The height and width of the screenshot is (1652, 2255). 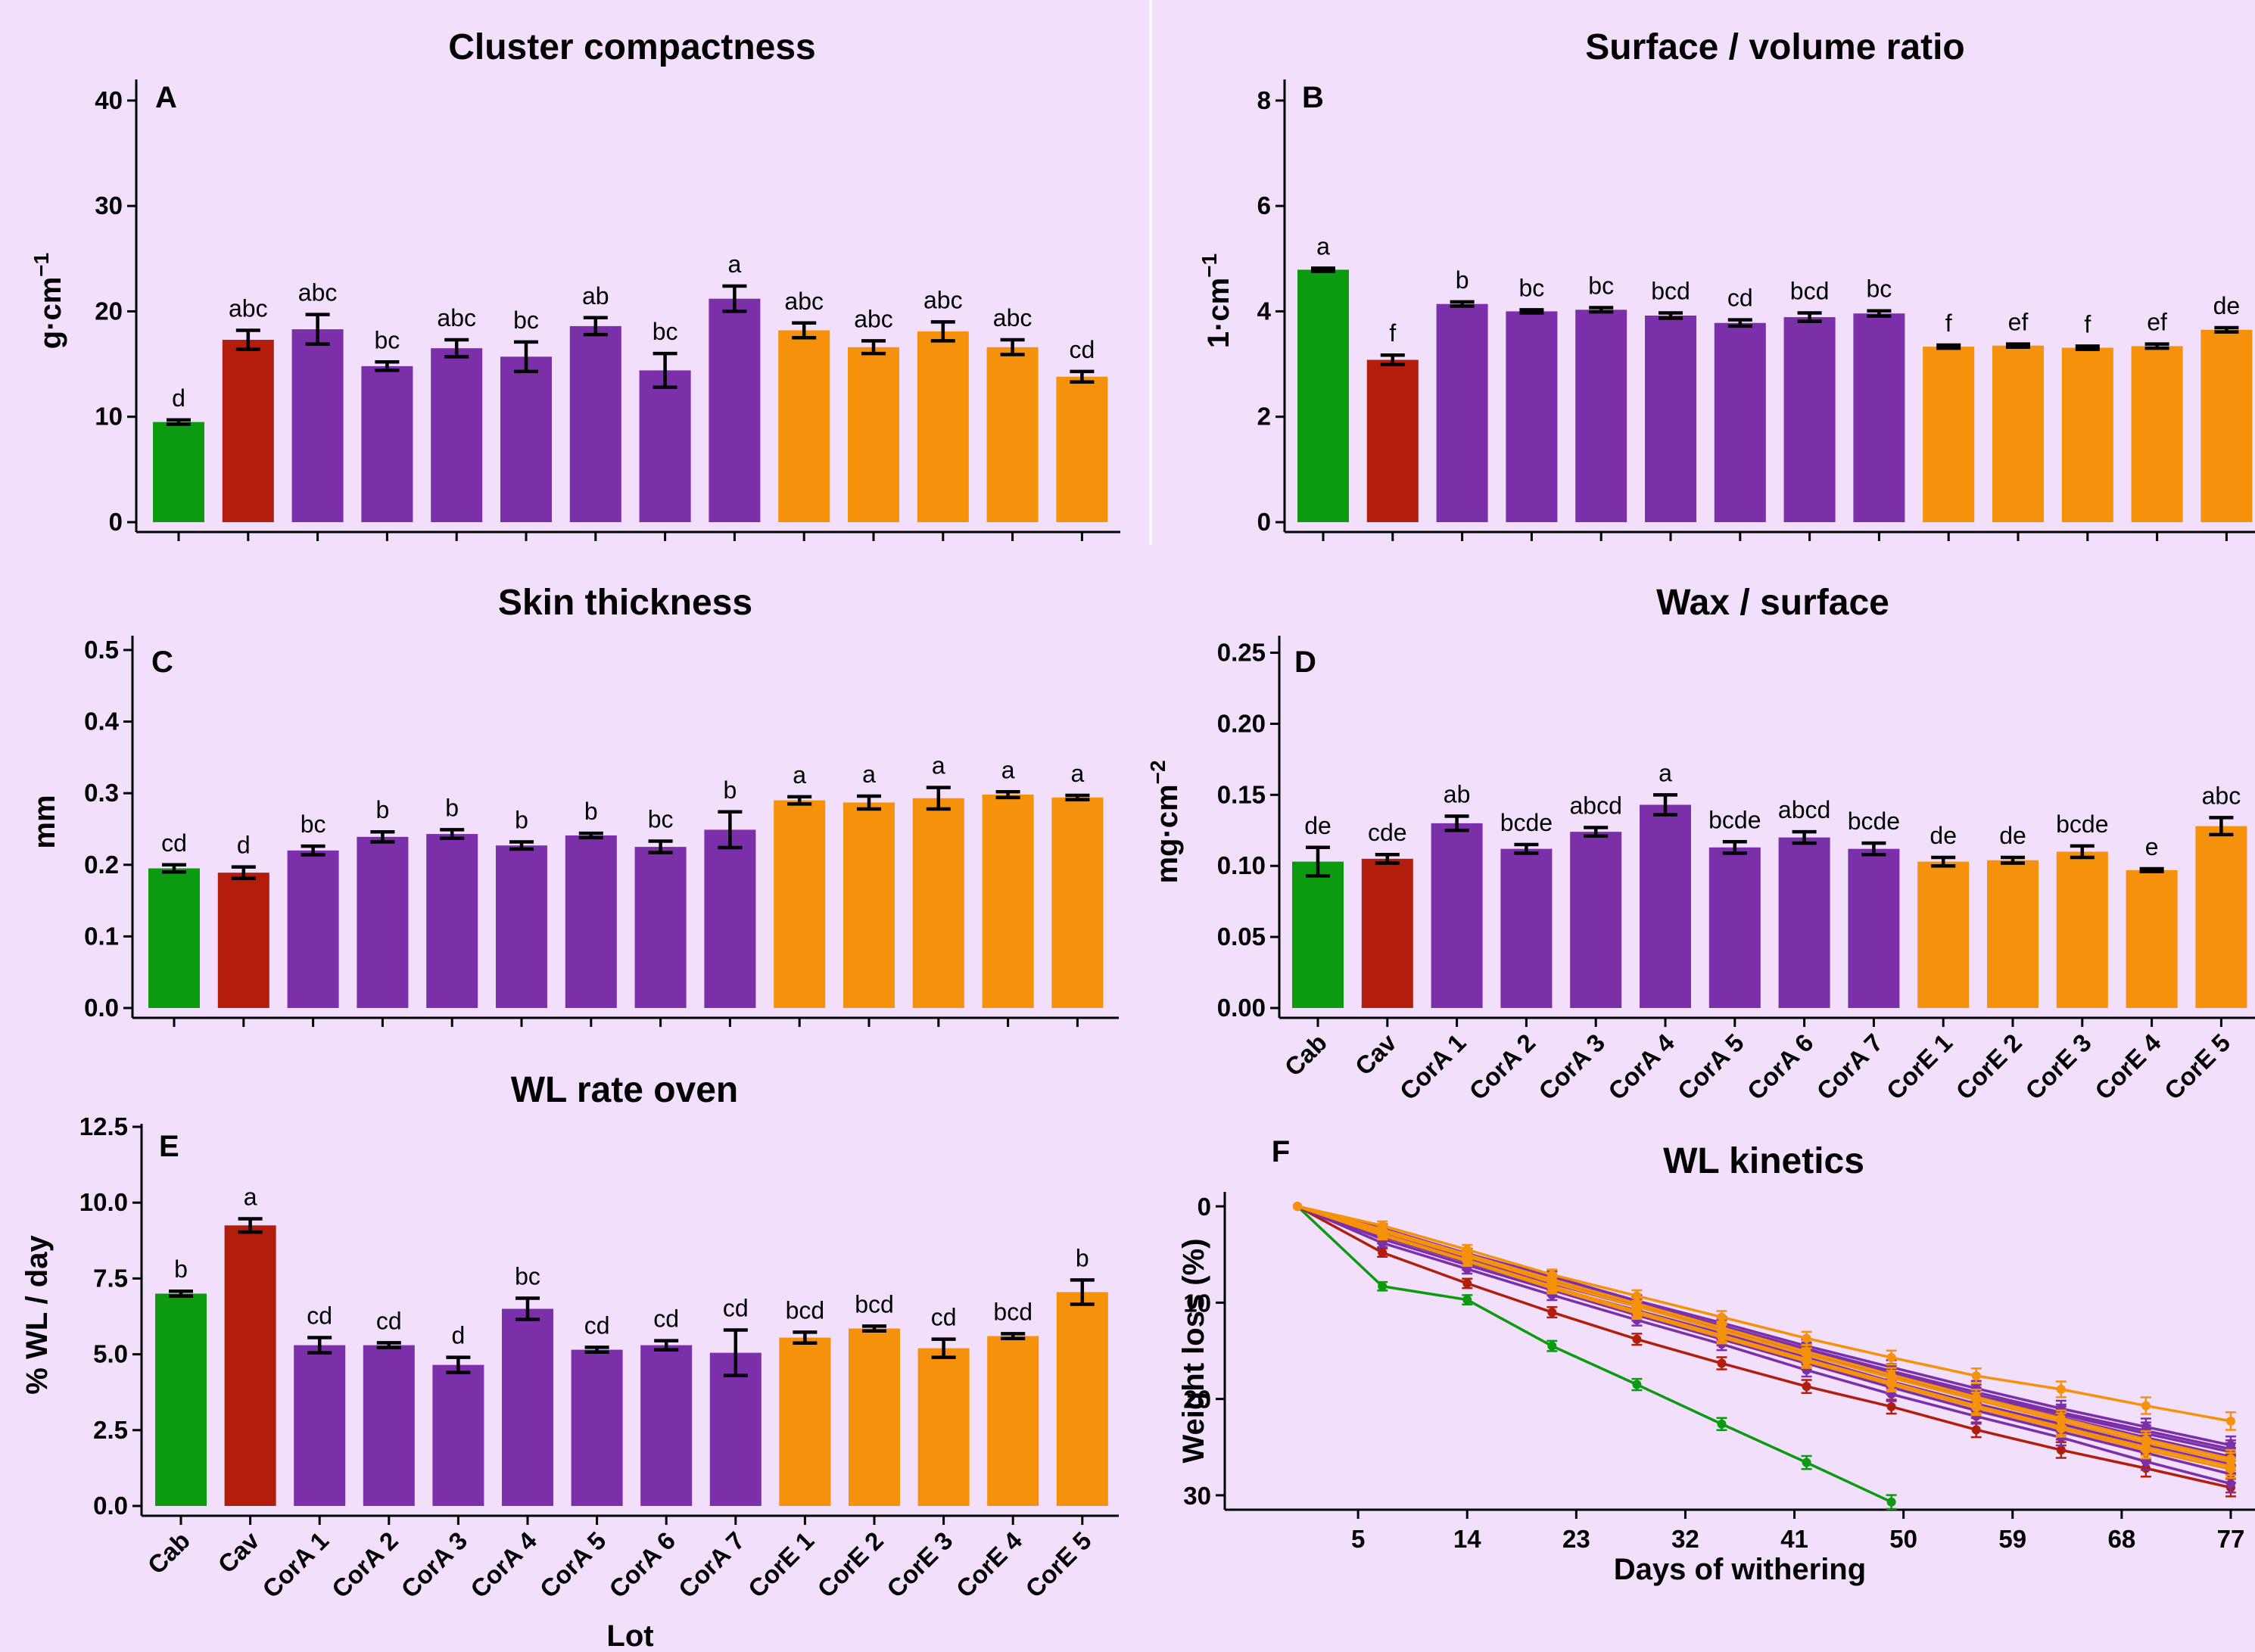 I want to click on significance-letter-core-4: ef, so click(x=2157, y=322).